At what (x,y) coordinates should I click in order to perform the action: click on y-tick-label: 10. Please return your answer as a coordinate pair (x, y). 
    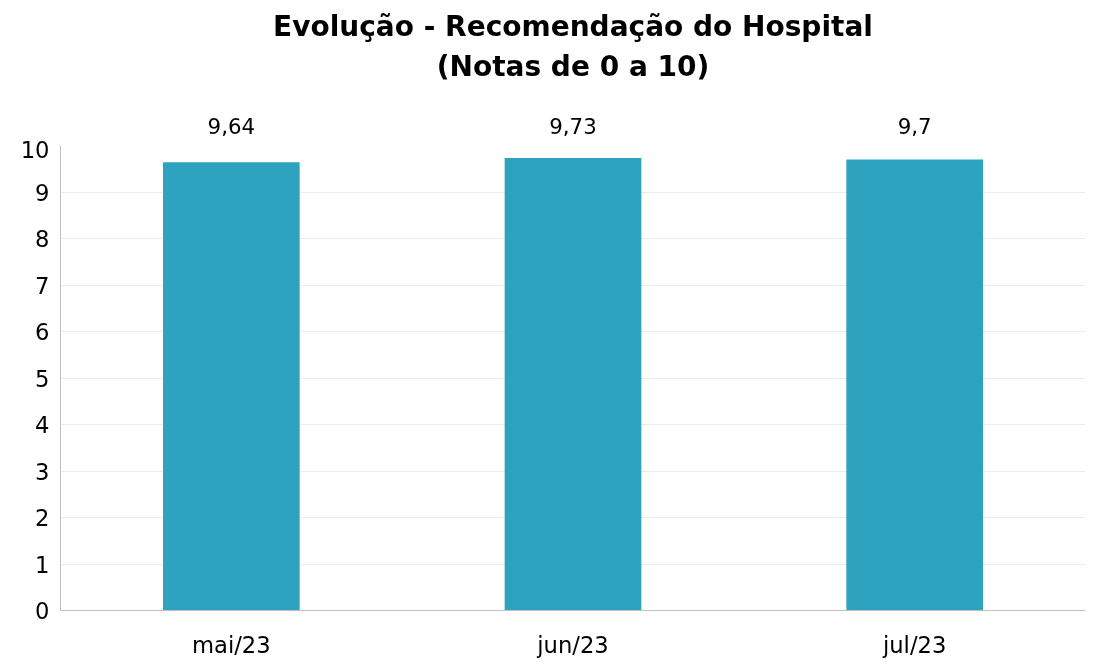
    Looking at the image, I should click on (35, 149).